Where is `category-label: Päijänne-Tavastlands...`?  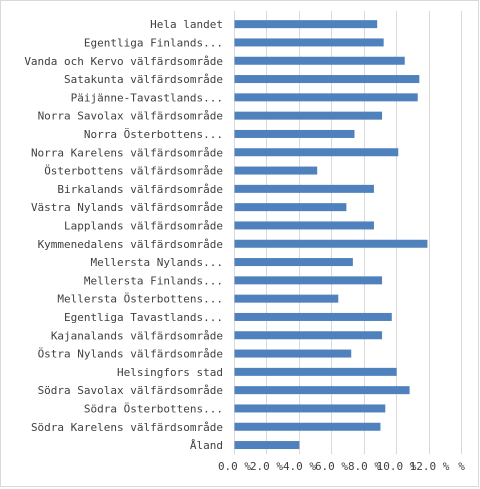
category-label: Päijänne-Tavastlands... is located at coordinates (147, 97).